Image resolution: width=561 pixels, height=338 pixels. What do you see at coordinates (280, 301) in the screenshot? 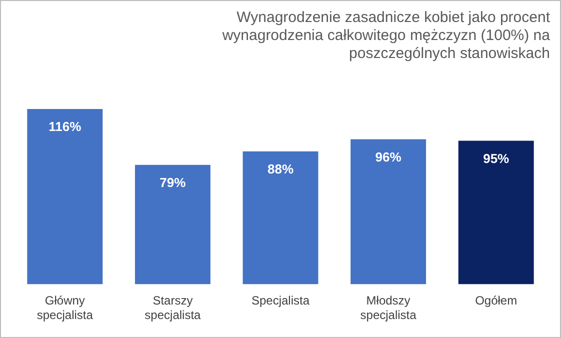
I see `x-tick-label: Specjalista` at bounding box center [280, 301].